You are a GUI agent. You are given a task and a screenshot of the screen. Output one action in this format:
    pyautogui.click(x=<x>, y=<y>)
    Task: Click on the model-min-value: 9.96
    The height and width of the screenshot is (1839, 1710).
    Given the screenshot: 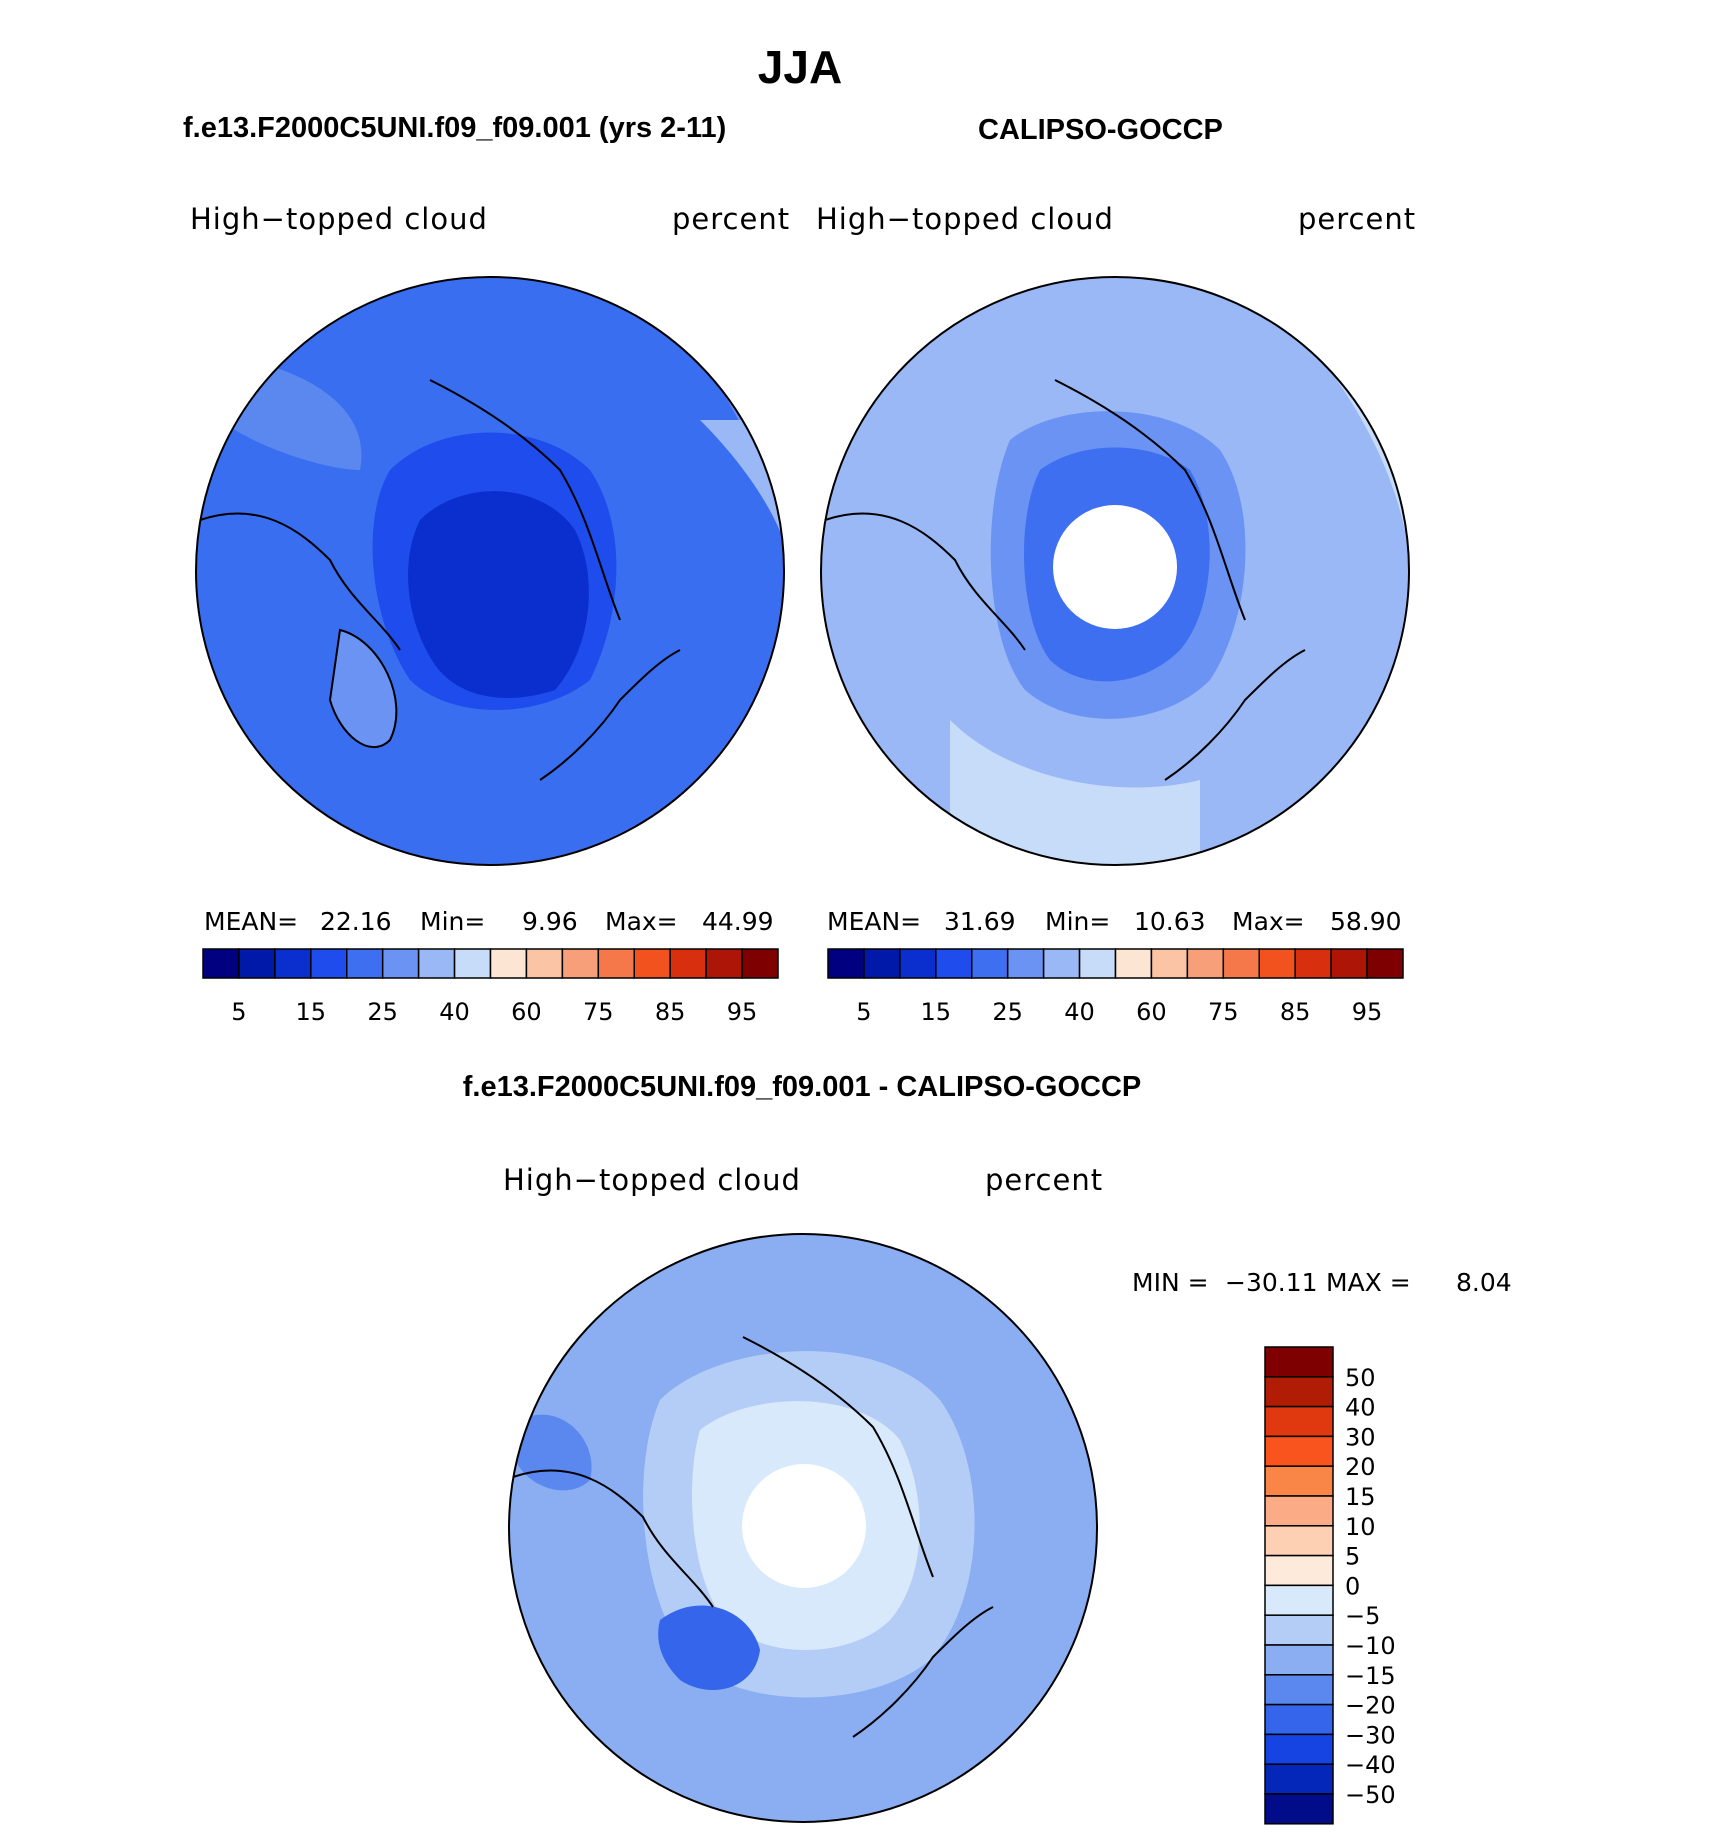 What is the action you would take?
    pyautogui.click(x=550, y=921)
    